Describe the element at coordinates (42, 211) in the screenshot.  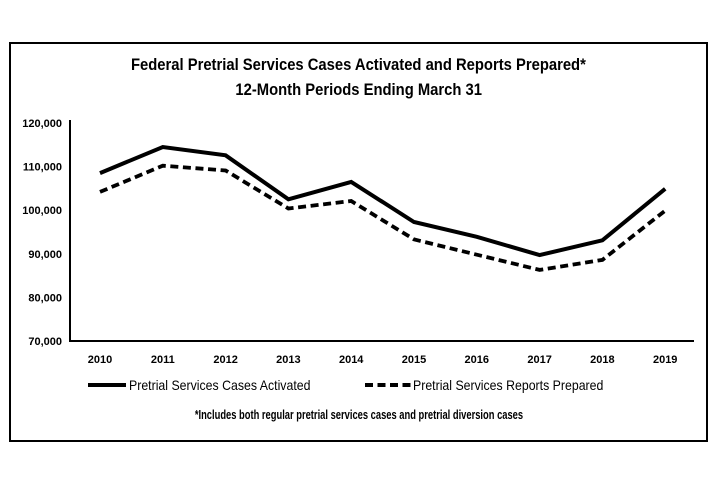
I see `y-tick-label: 100,000` at that location.